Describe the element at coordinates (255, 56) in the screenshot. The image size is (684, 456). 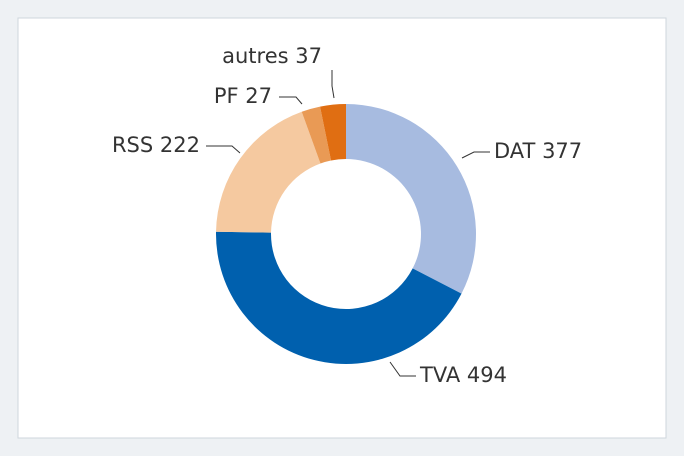
I see `slice-name: autres` at that location.